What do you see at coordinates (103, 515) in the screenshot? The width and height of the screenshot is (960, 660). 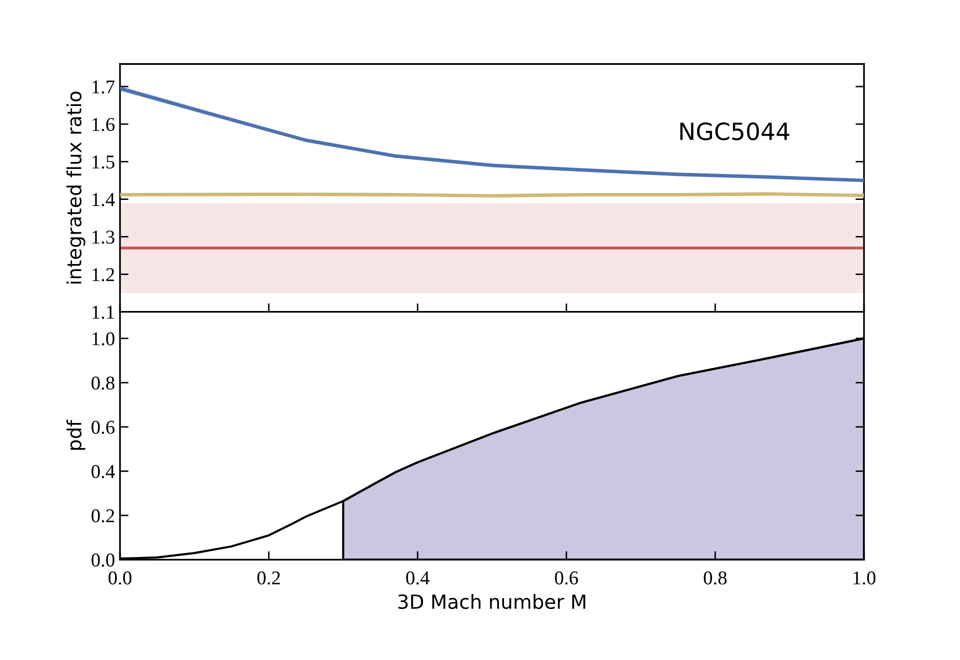 I see `y-tick-label: 0.2` at bounding box center [103, 515].